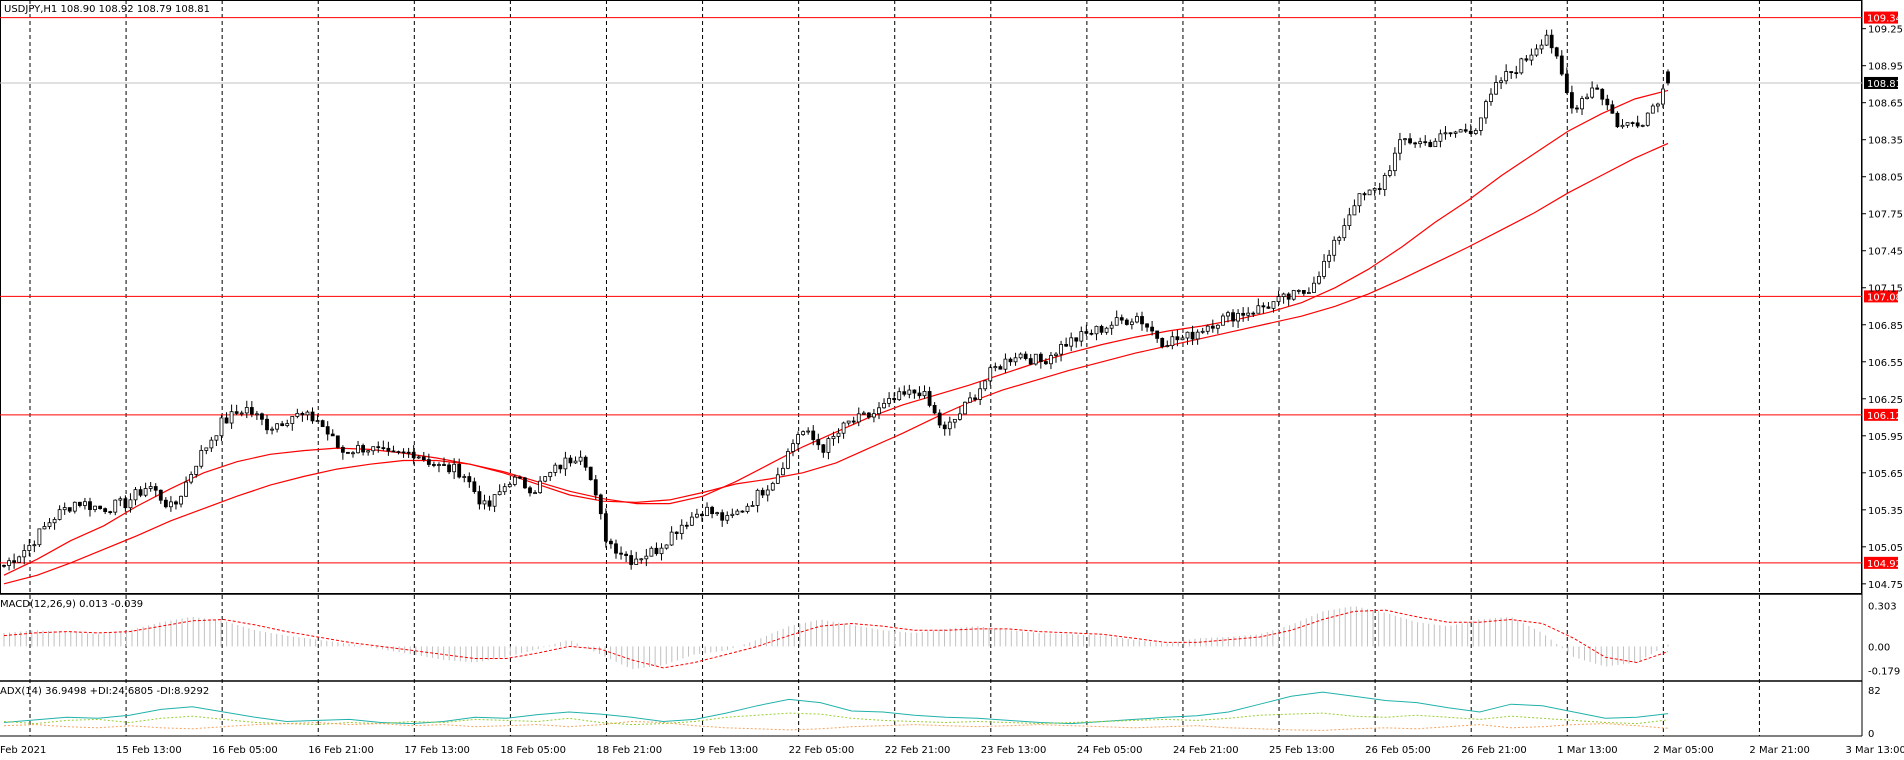  Describe the element at coordinates (245, 750) in the screenshot. I see `time-tick-label: 16 Feb 05:00` at that location.